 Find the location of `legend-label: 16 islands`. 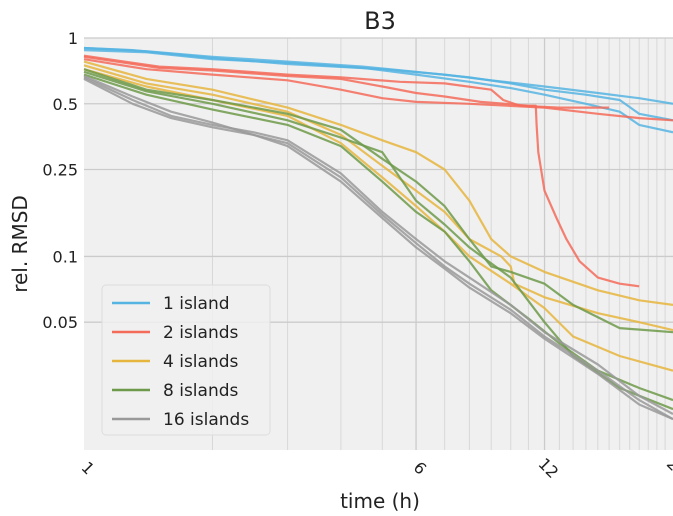

legend-label: 16 islands is located at coordinates (206, 420).